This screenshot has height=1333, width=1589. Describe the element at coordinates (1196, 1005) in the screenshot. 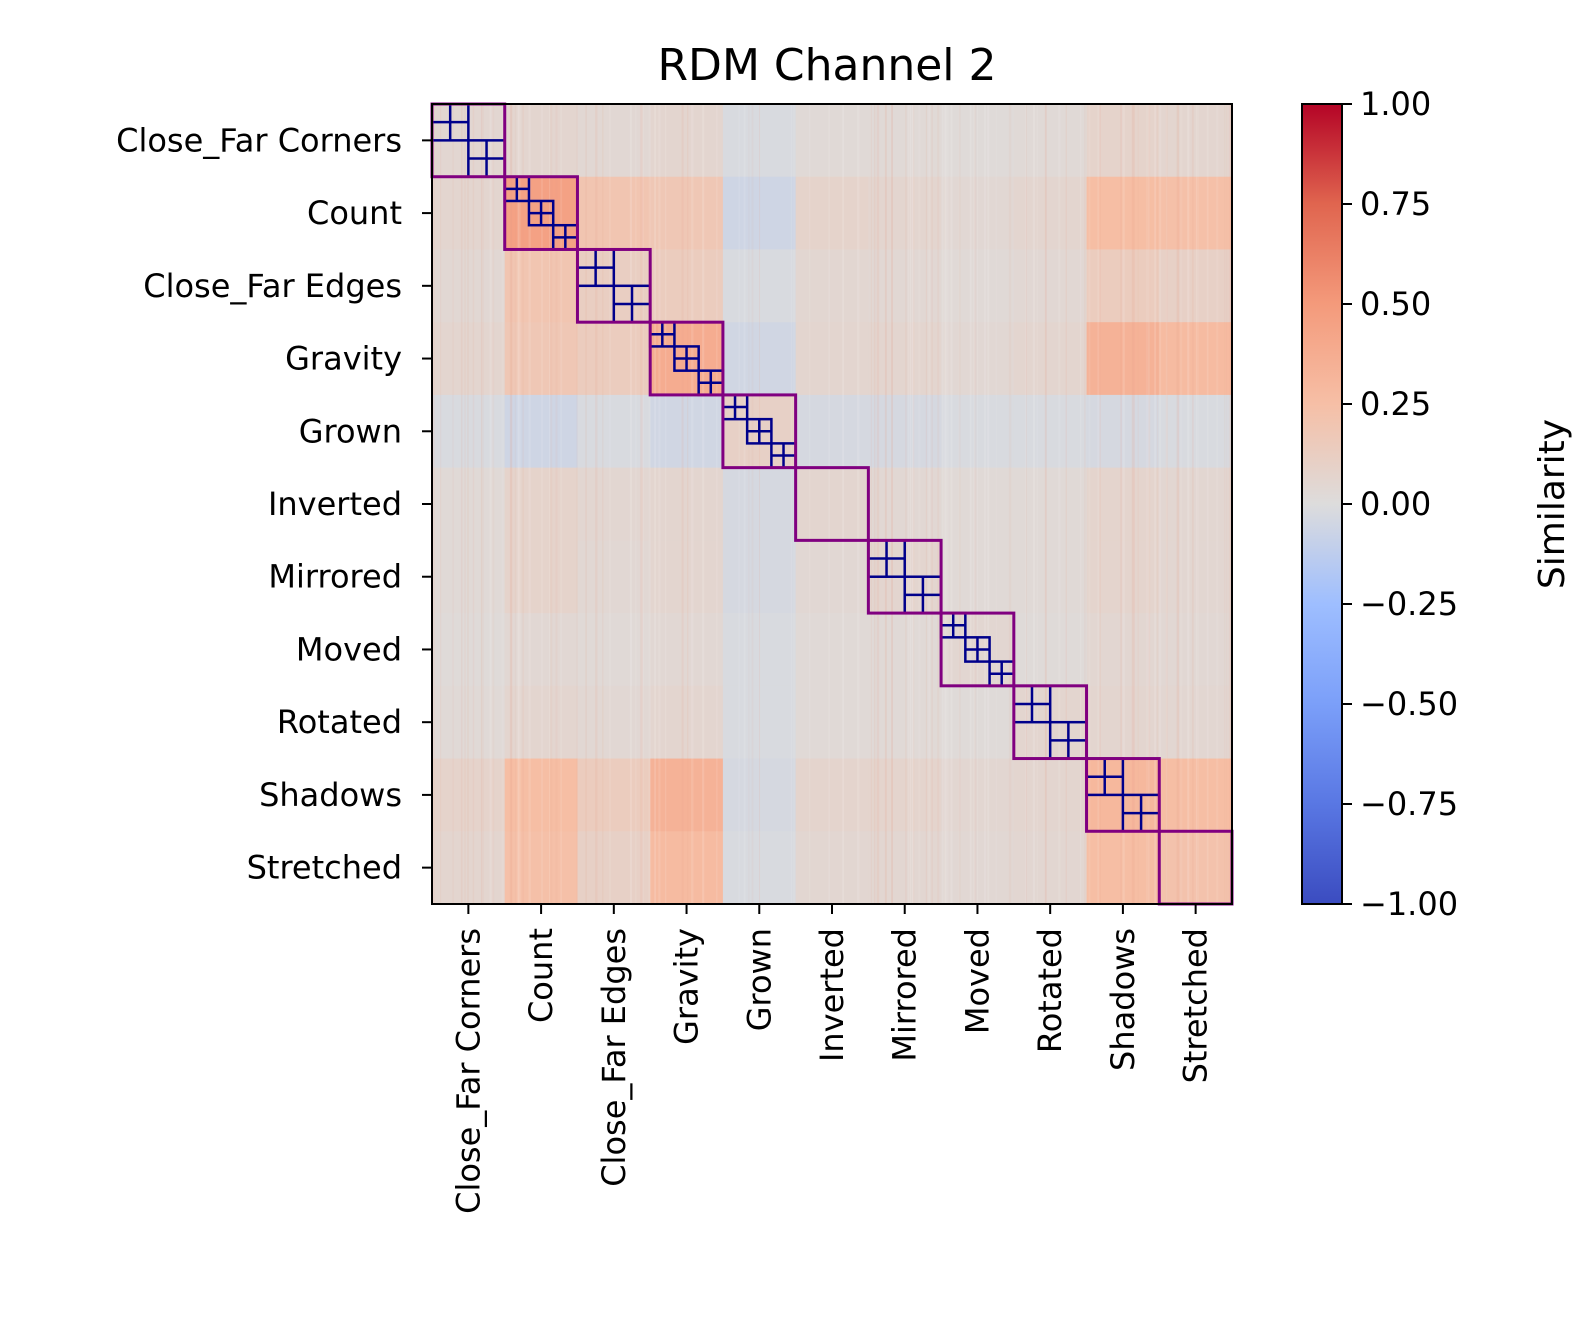

I see `x-tick-label: Stretched` at that location.